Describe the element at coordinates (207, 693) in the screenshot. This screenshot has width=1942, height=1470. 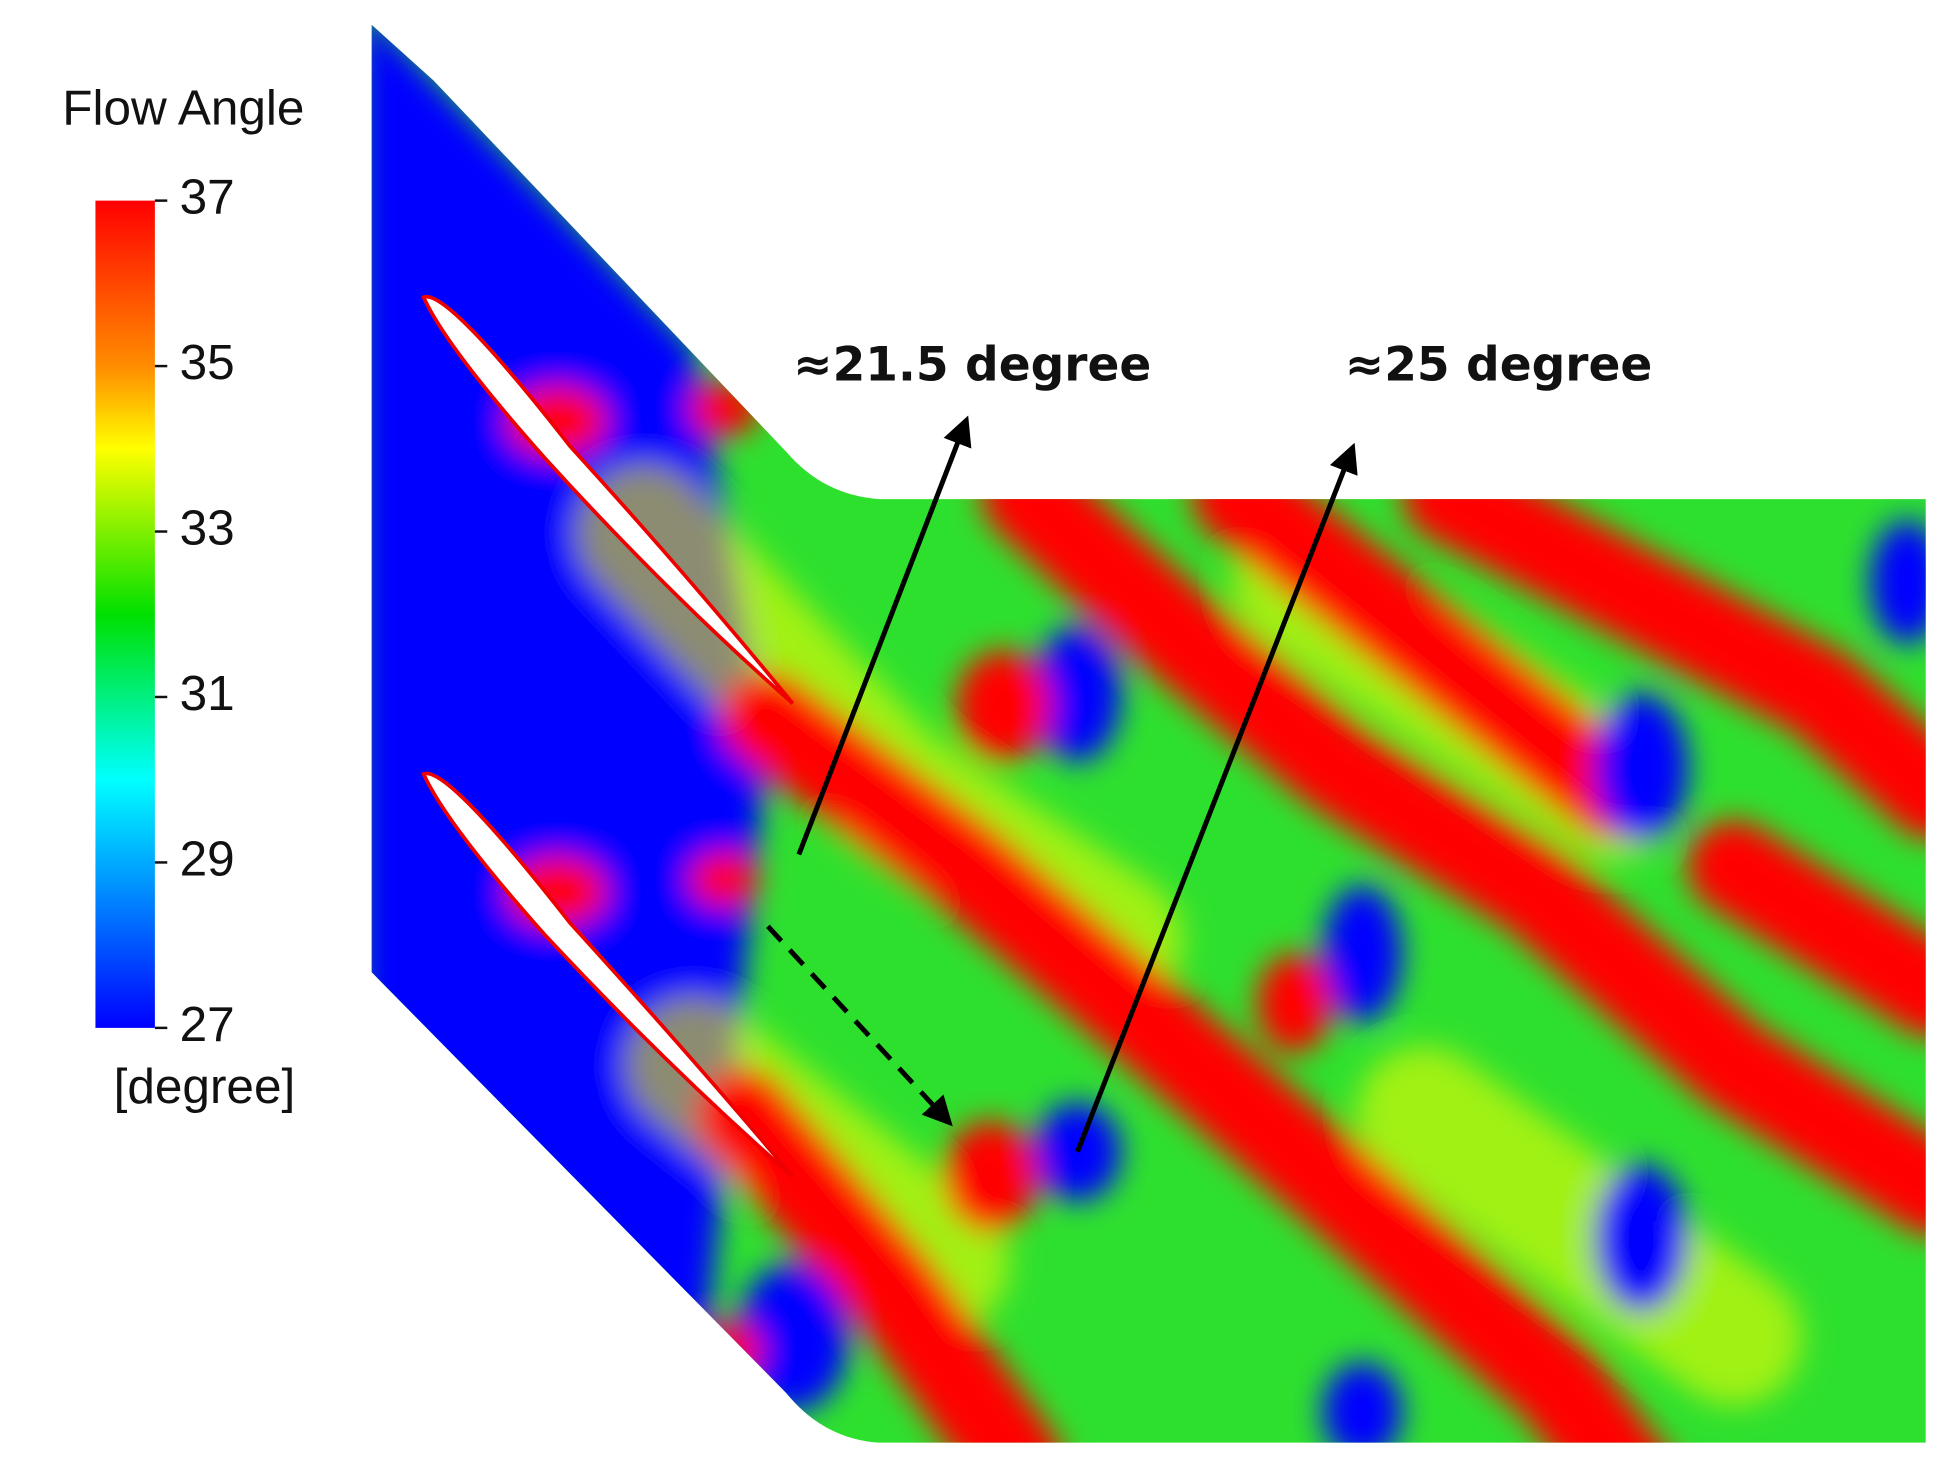
I see `tick-label: 31` at that location.